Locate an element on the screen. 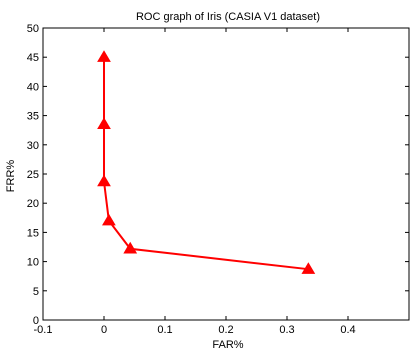 The width and height of the screenshot is (410, 357). y-tick-label: 0 is located at coordinates (36, 321).